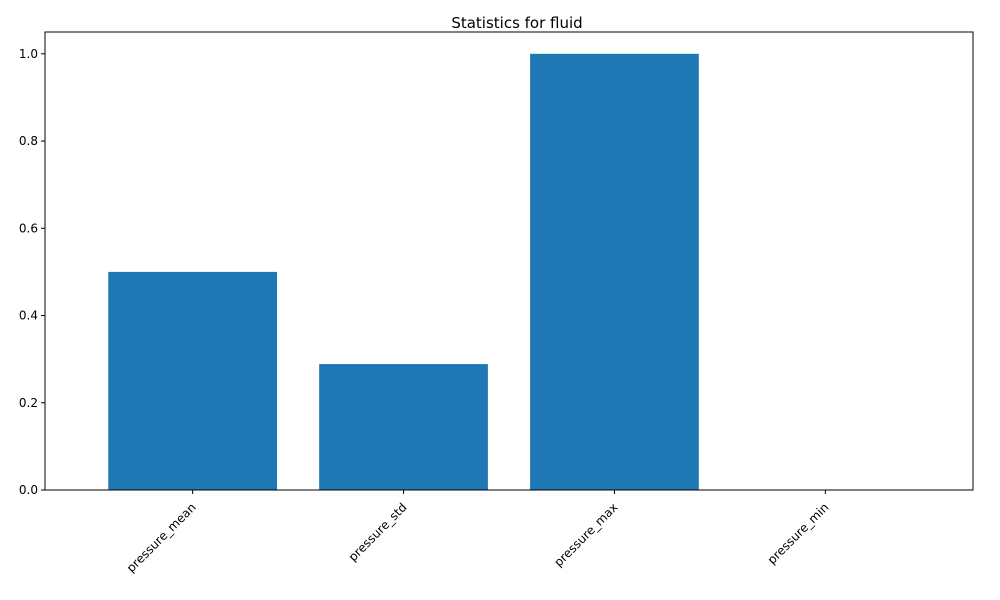  I want to click on x-tick-label-pressure_max: pressure_max, so click(585, 534).